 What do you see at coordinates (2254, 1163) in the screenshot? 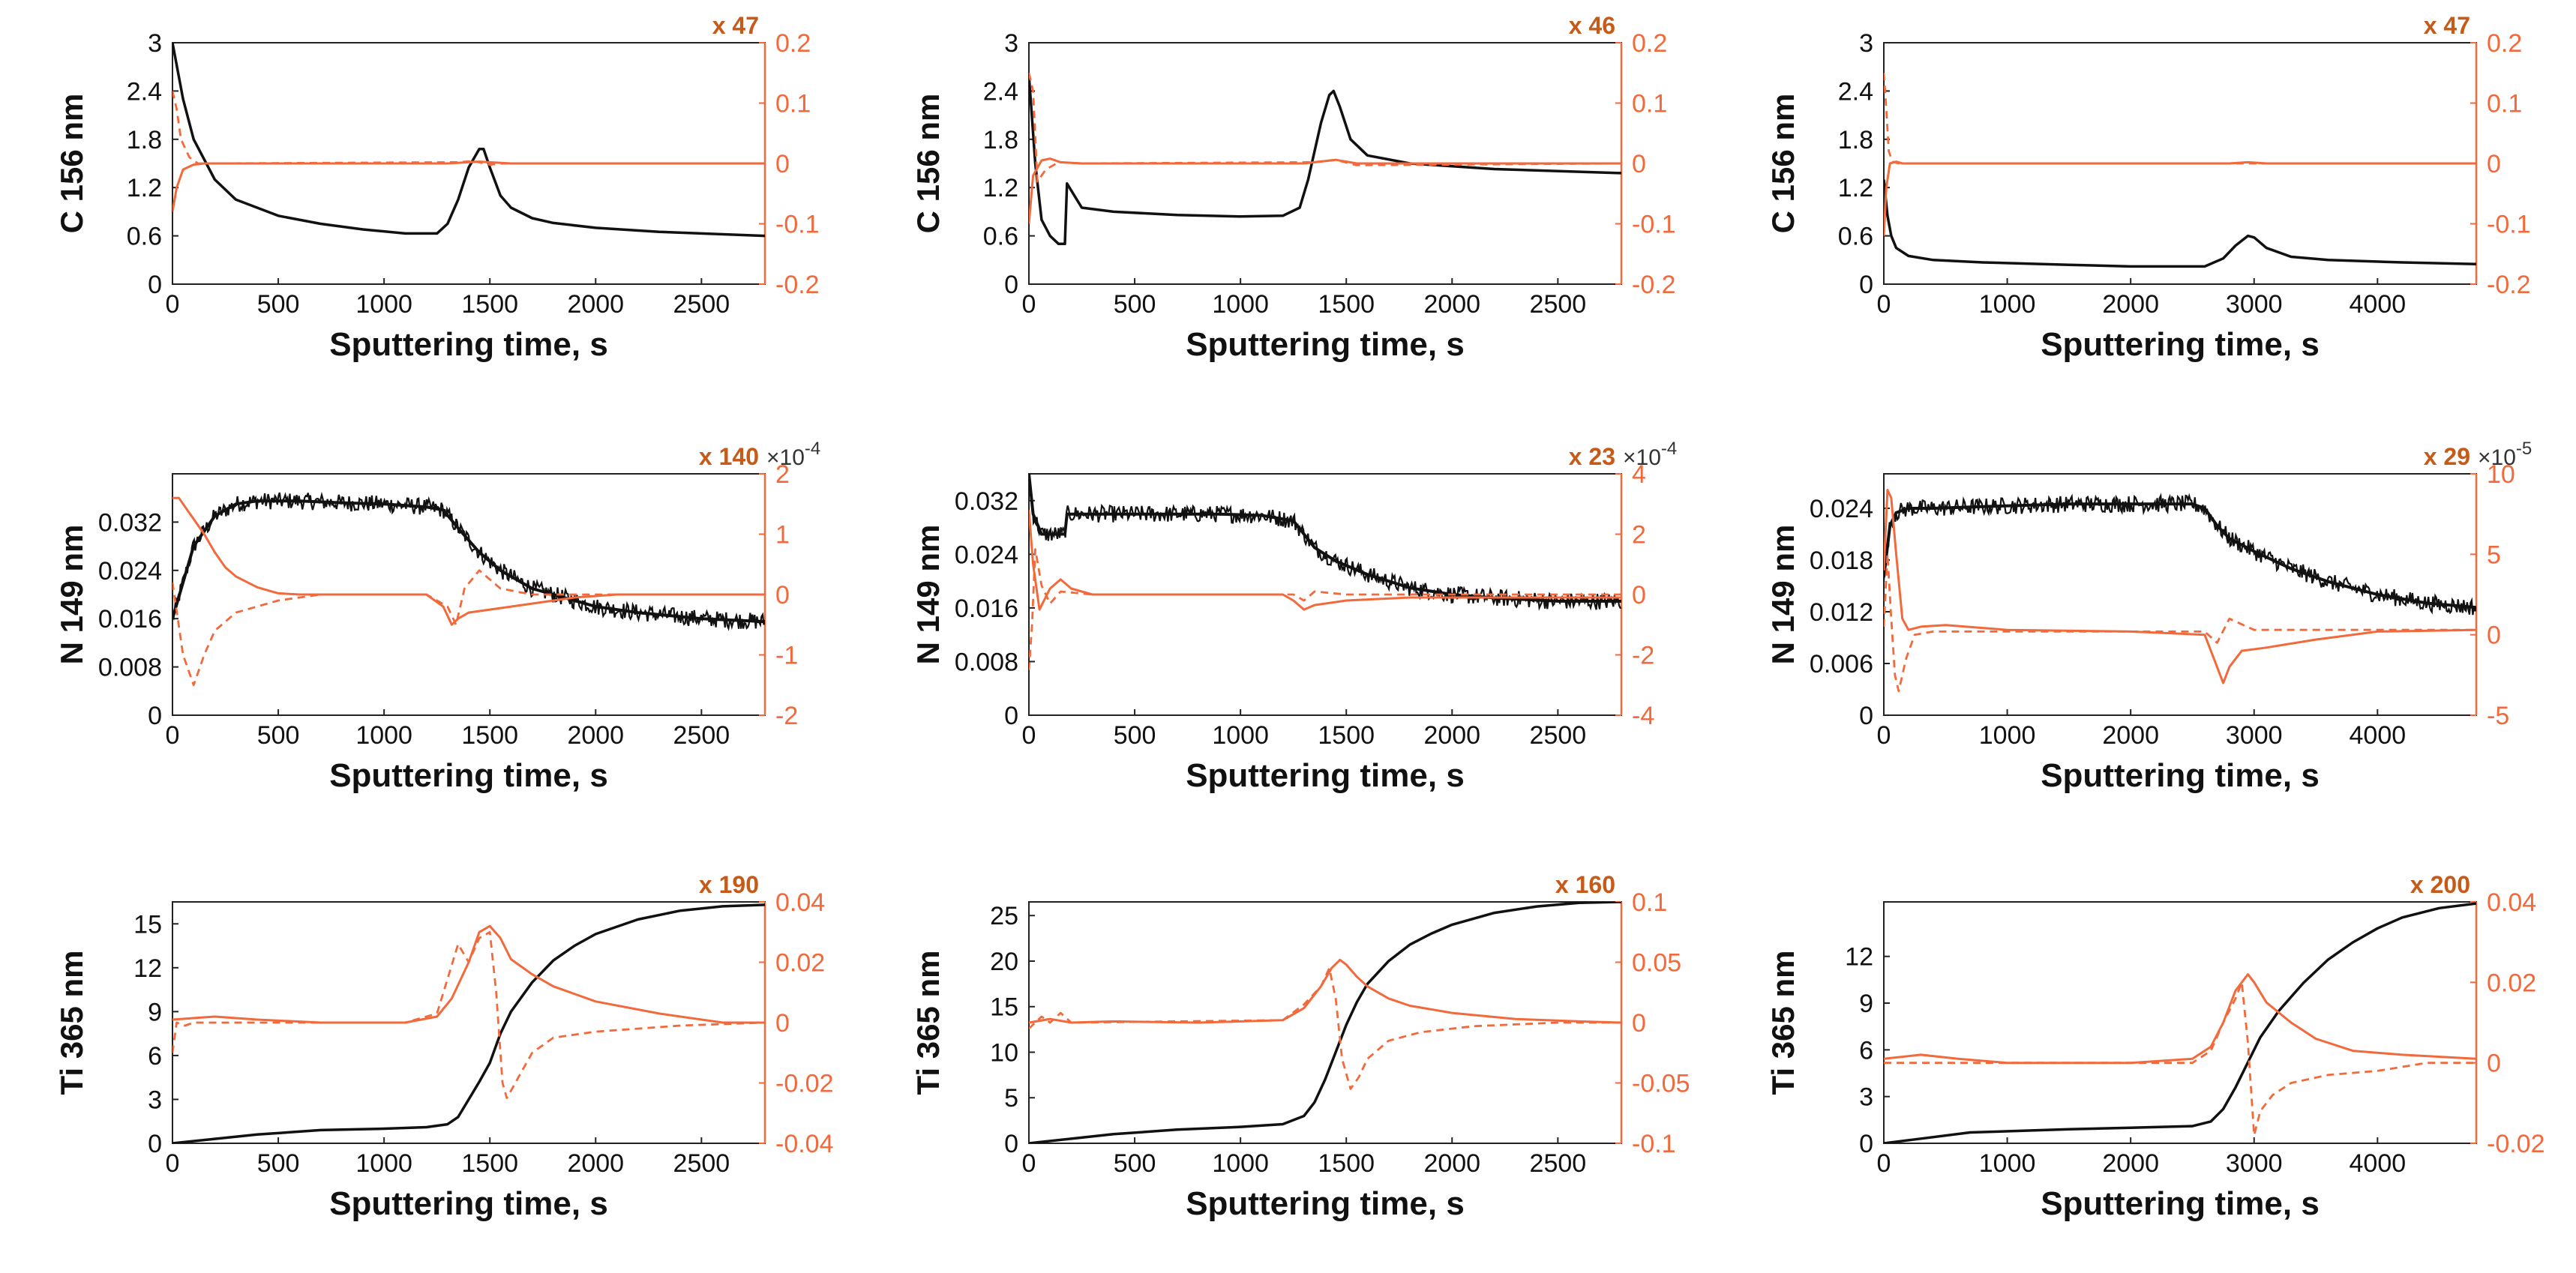
I see `x-tick-label: 3000` at bounding box center [2254, 1163].